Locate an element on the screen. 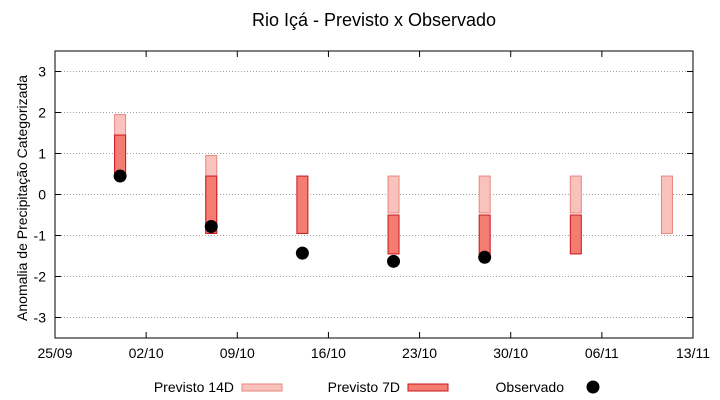 This screenshot has height=400, width=720. legend: Previsto 14D Previsto 7D Observado is located at coordinates (377, 387).